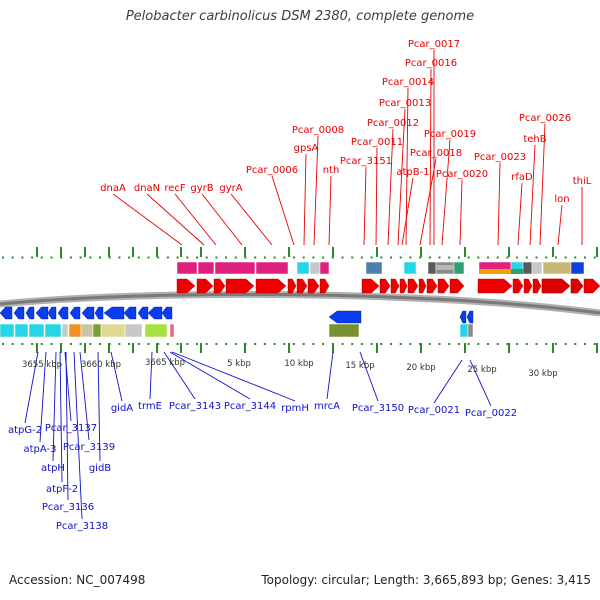 Image resolution: width=600 pixels, height=600 pixels. Describe the element at coordinates (481, 370) in the screenshot. I see `scale-label: 25 kbp` at that location.